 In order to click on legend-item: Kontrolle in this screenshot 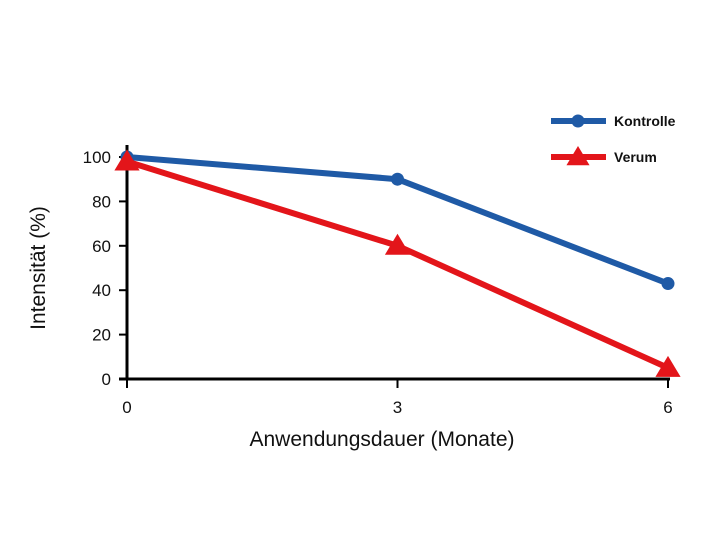, I will do `click(613, 121)`.